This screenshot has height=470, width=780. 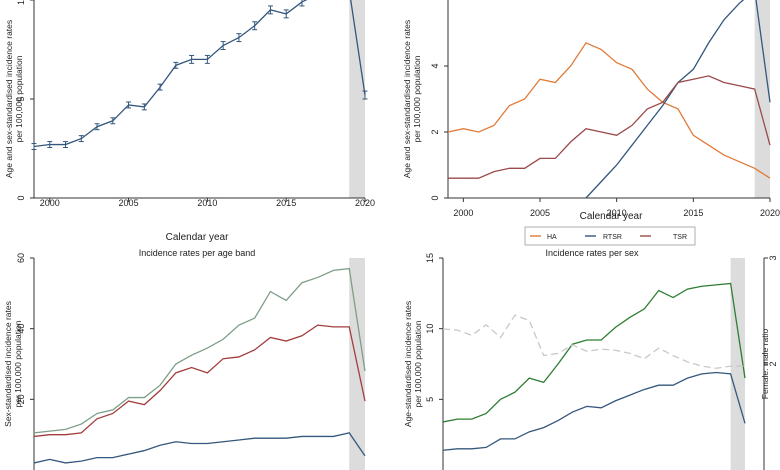 I want to click on overall-xtick-label: 2015, so click(x=286, y=203).